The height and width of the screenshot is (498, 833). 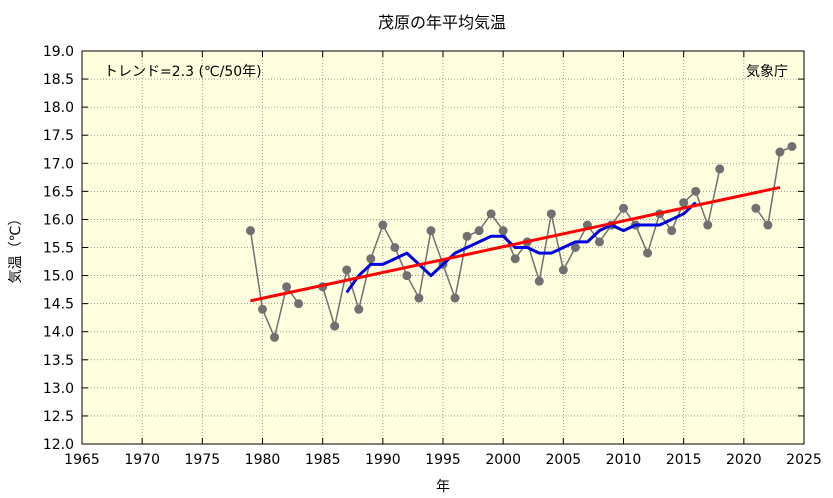 I want to click on y-tick-label: 19.0, so click(x=58, y=52).